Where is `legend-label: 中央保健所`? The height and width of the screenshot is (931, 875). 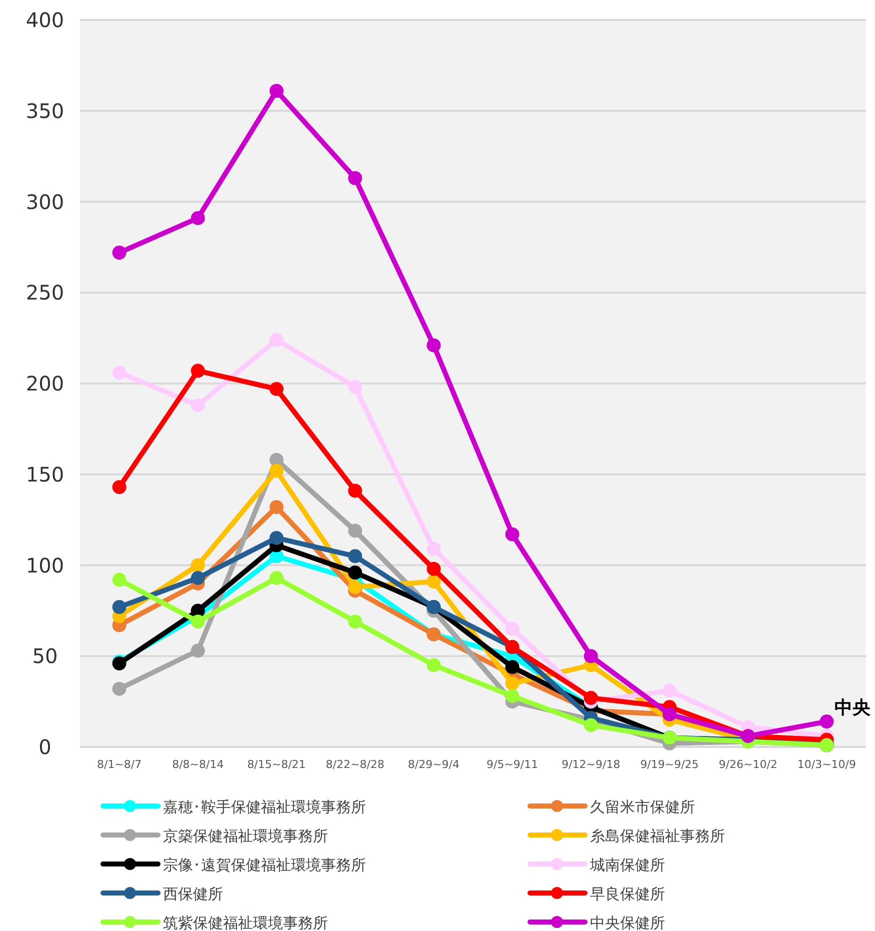
legend-label: 中央保健所 is located at coordinates (627, 922).